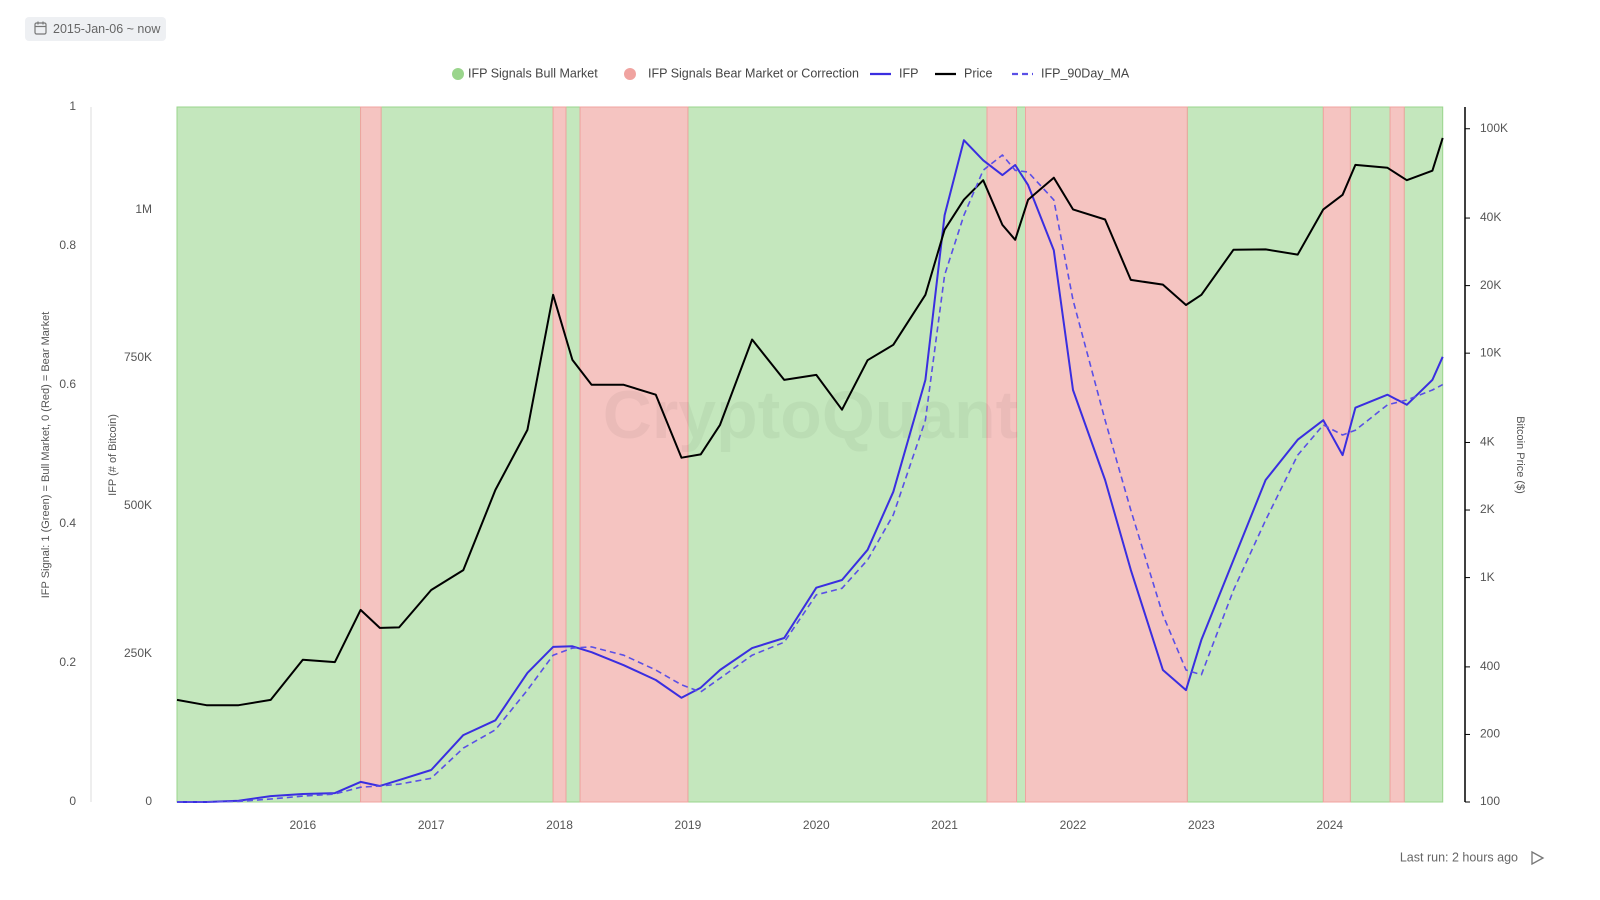 This screenshot has width=1600, height=900. Describe the element at coordinates (67, 523) in the screenshot. I see `y-tick-label: 0.4` at that location.